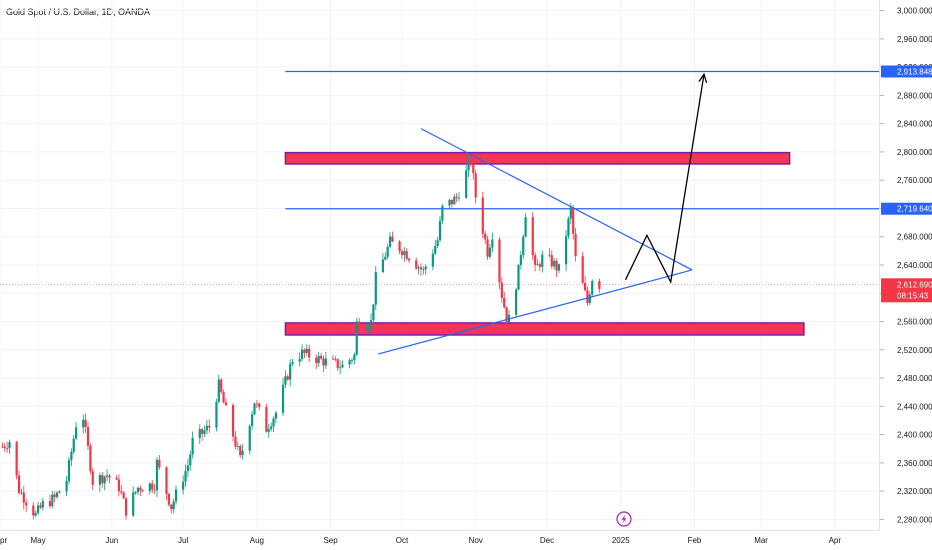  Describe the element at coordinates (535, 312) in the screenshot. I see `lower-trendline` at that location.